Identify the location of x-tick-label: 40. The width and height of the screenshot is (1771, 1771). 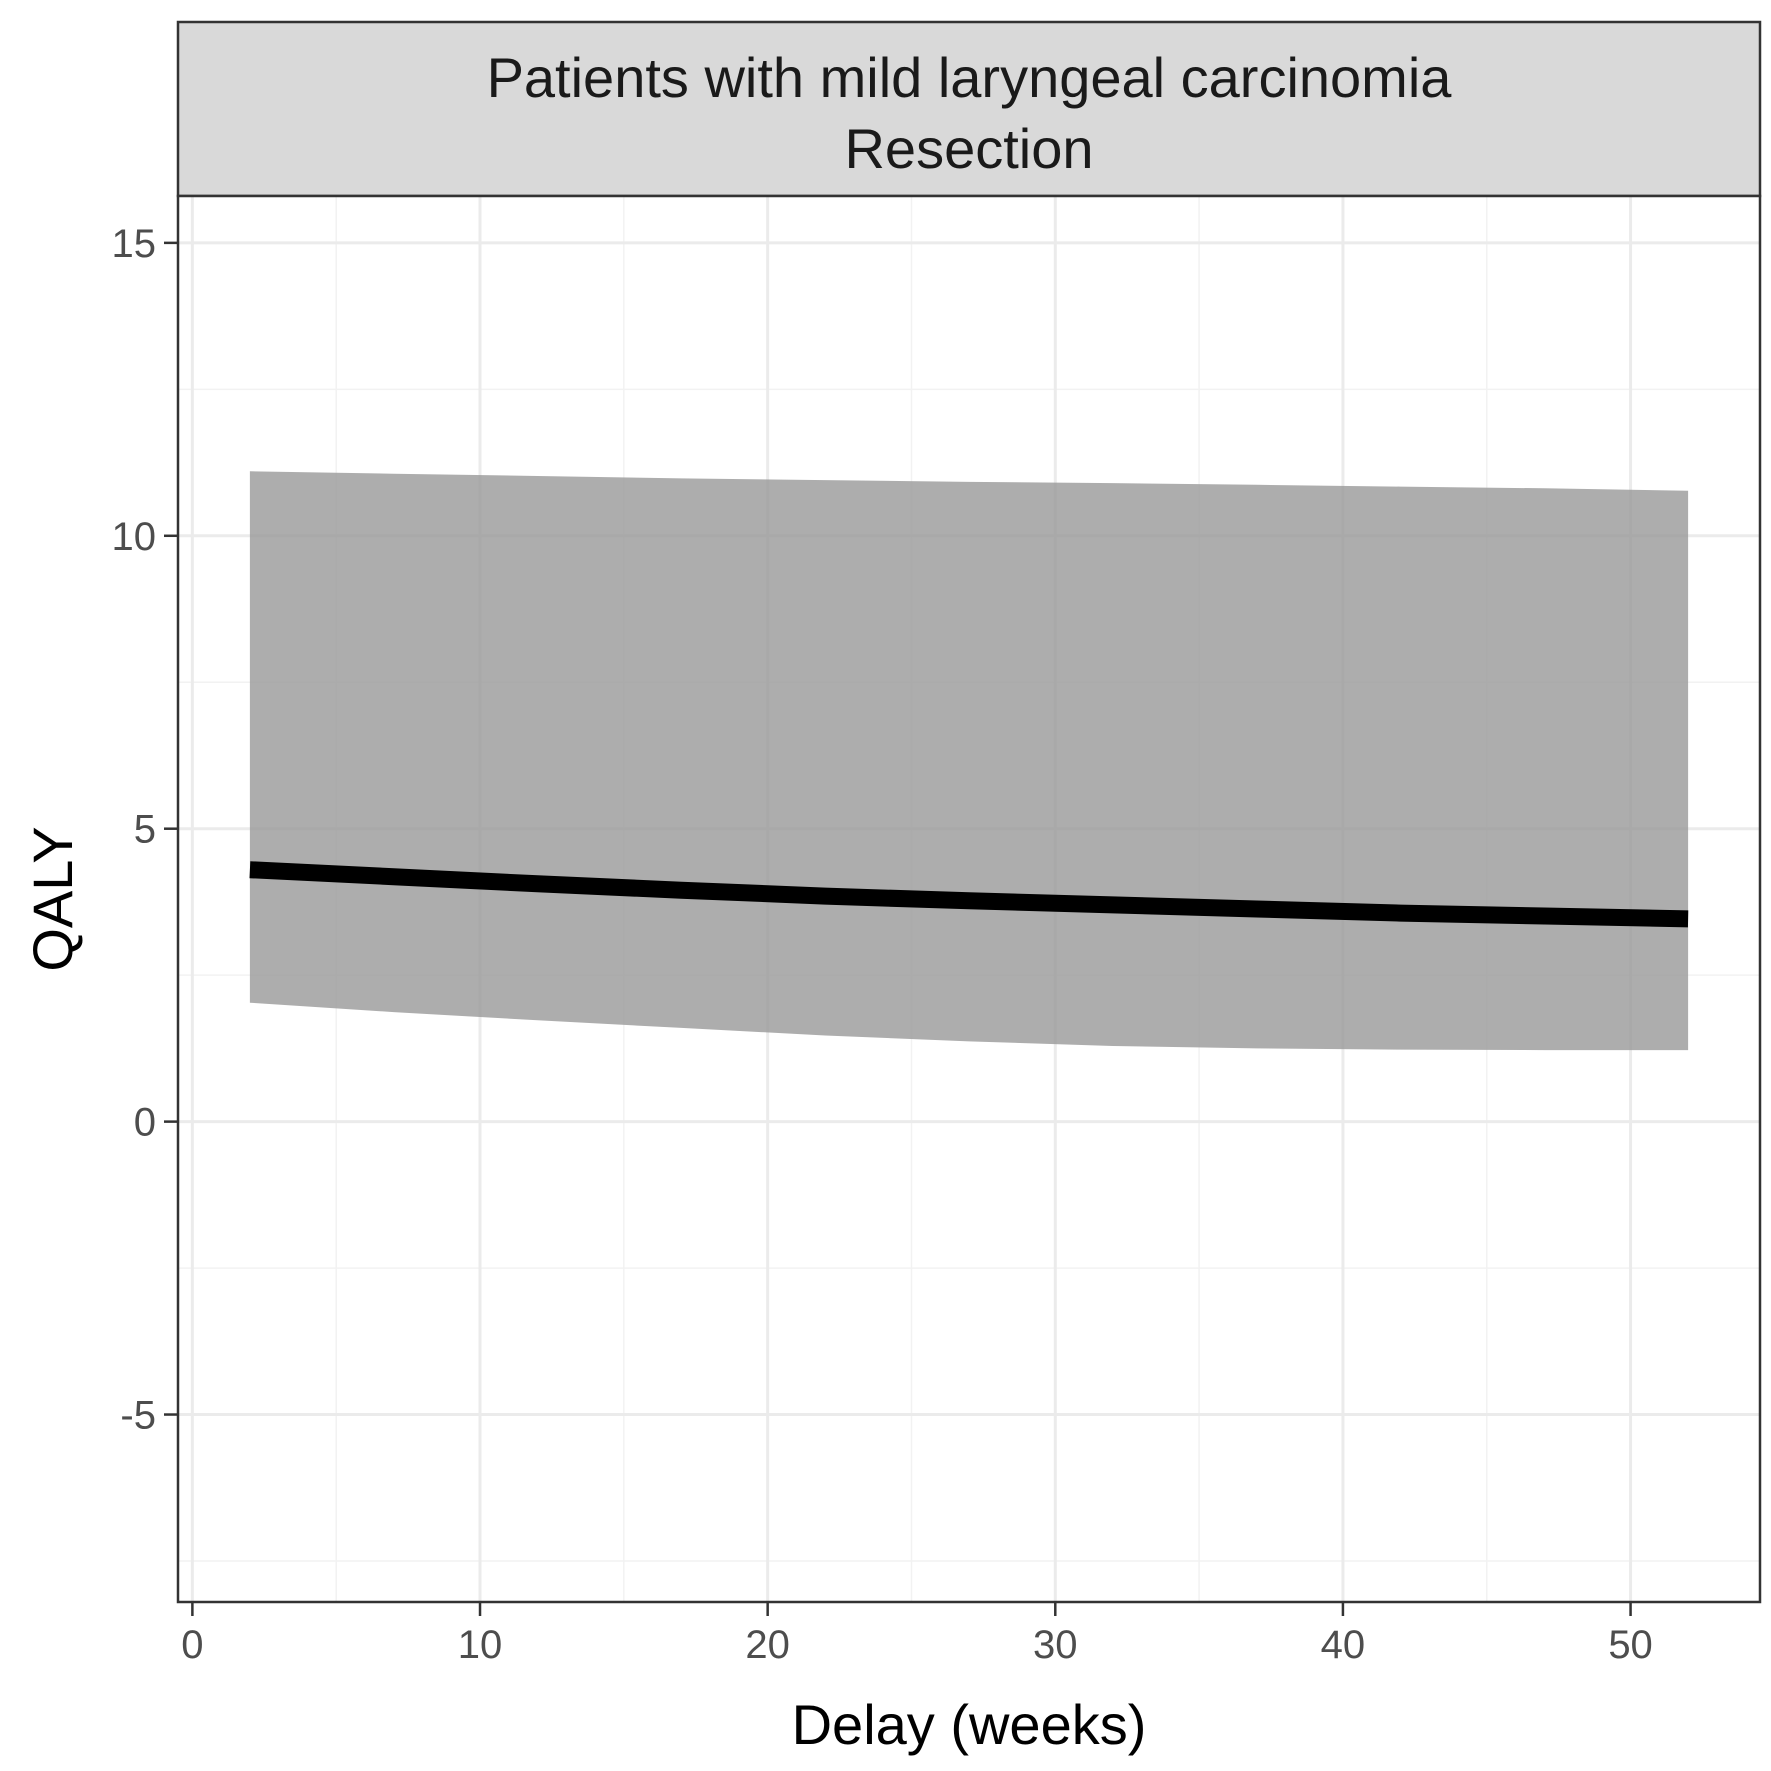
(1343, 1645).